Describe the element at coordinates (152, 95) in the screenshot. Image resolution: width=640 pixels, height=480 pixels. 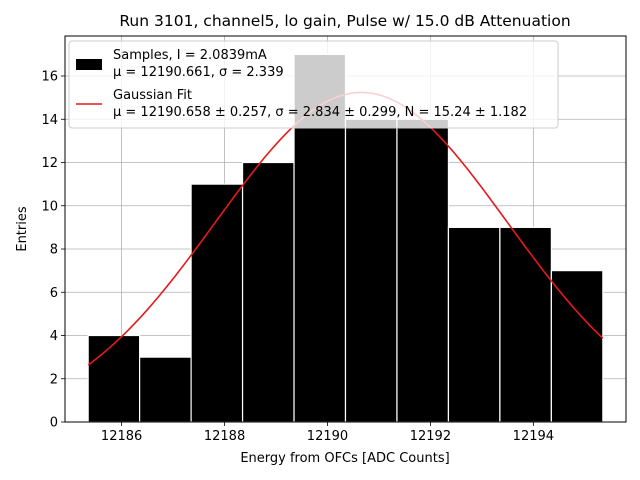
I see `legend-fit-label: Gaussian Fit` at that location.